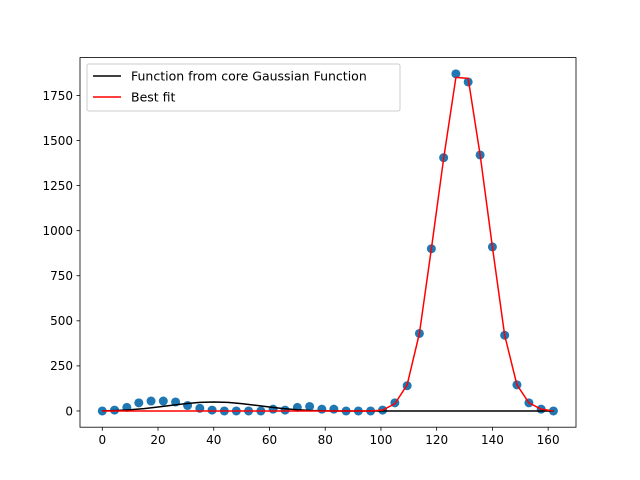  I want to click on x-tick-label: 140, so click(492, 440).